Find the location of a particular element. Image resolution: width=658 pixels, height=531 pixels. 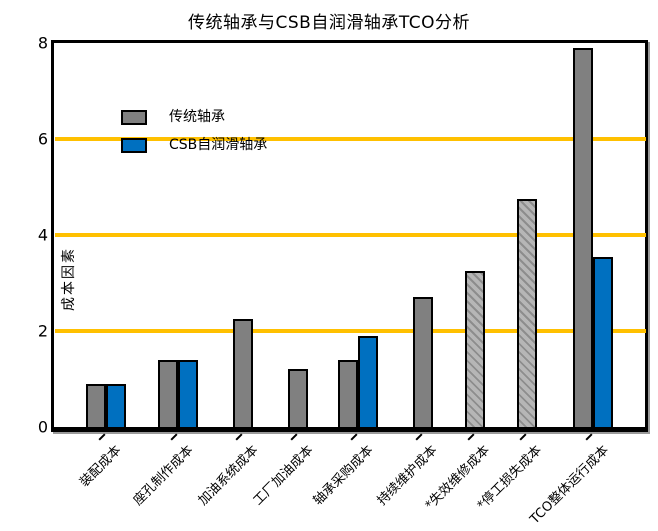

y-axis-title: 成本因素 is located at coordinates (69, 279).